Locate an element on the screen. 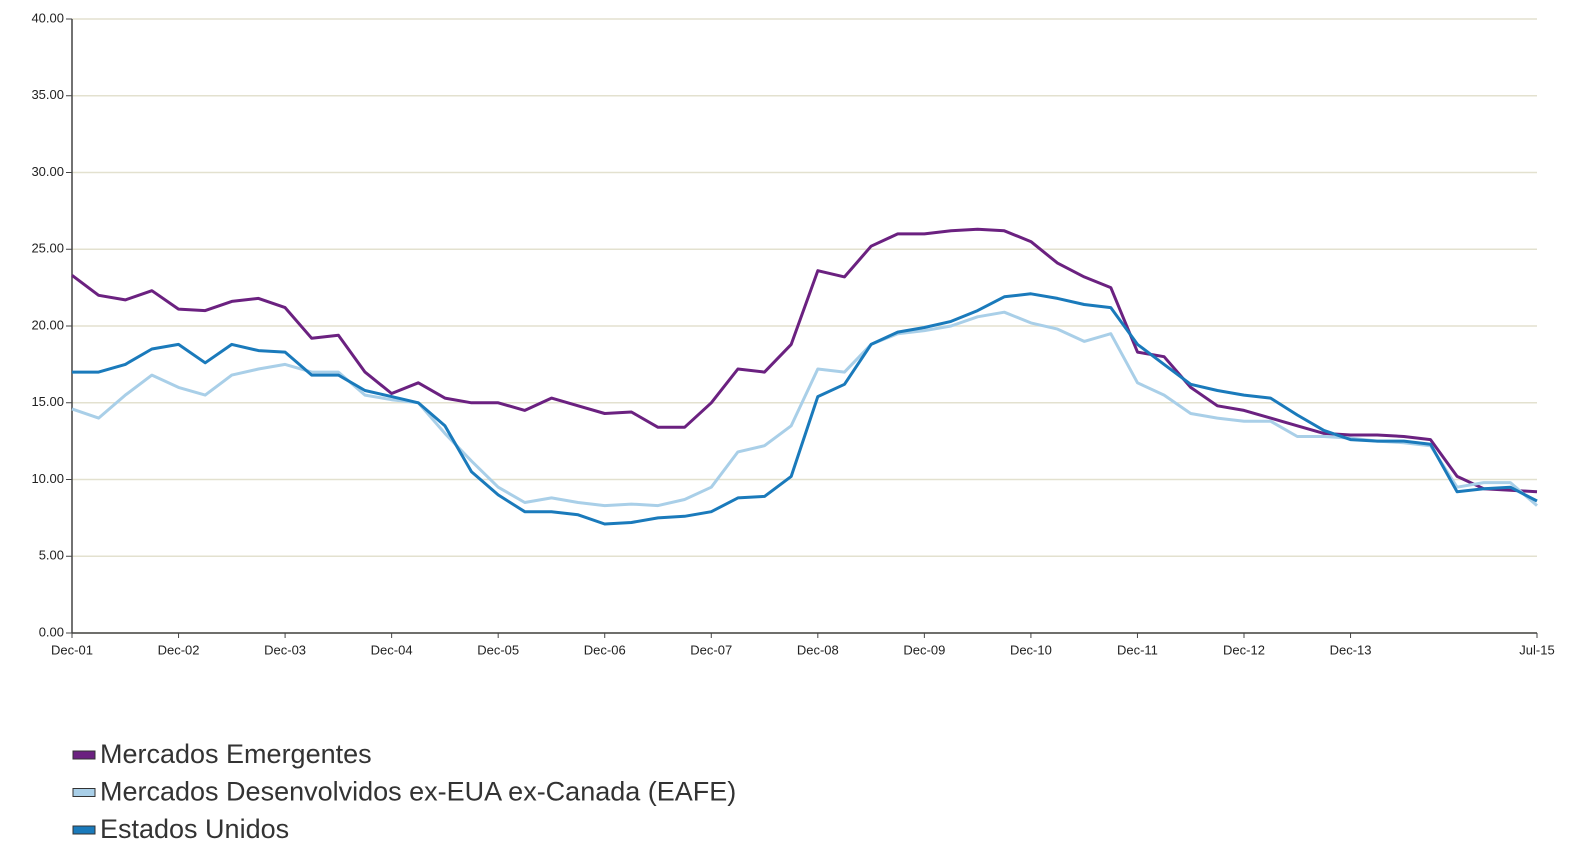 The image size is (1595, 860). y-tick-label: 20.00 is located at coordinates (47, 324).